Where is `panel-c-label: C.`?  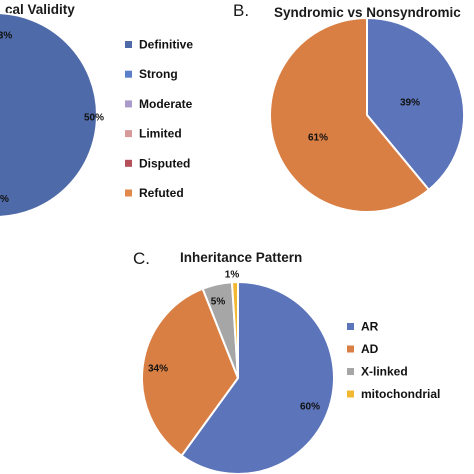 panel-c-label: C. is located at coordinates (141, 258).